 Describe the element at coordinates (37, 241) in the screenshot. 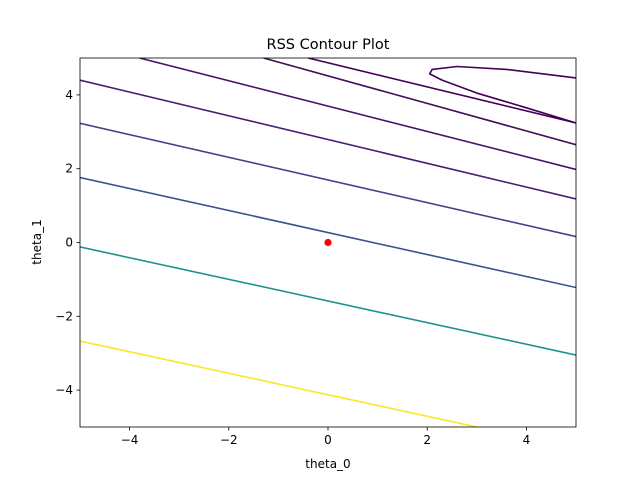

I see `y-axis-label: theta_1` at that location.